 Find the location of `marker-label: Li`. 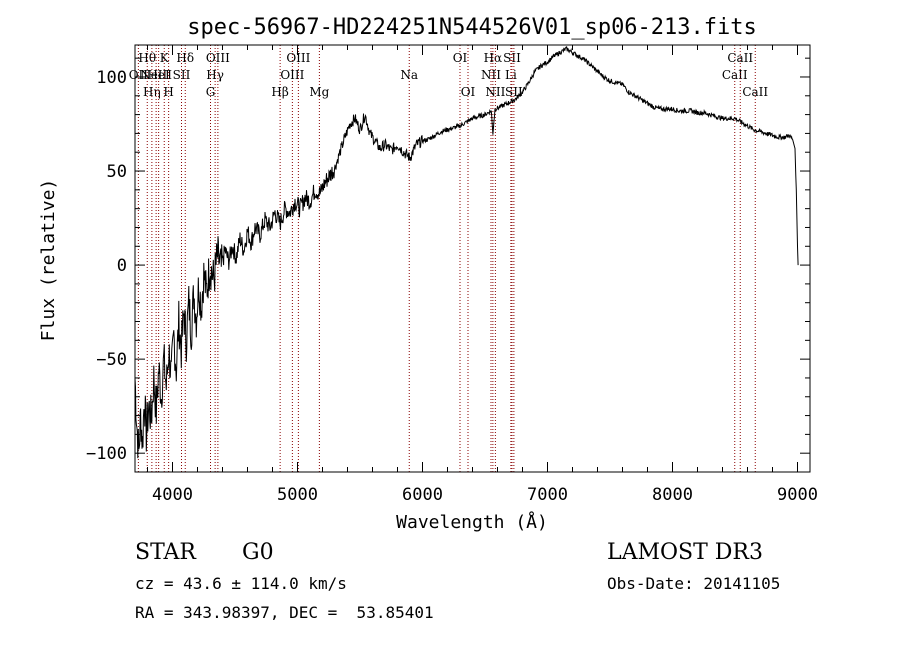

marker-label: Li is located at coordinates (511, 75).